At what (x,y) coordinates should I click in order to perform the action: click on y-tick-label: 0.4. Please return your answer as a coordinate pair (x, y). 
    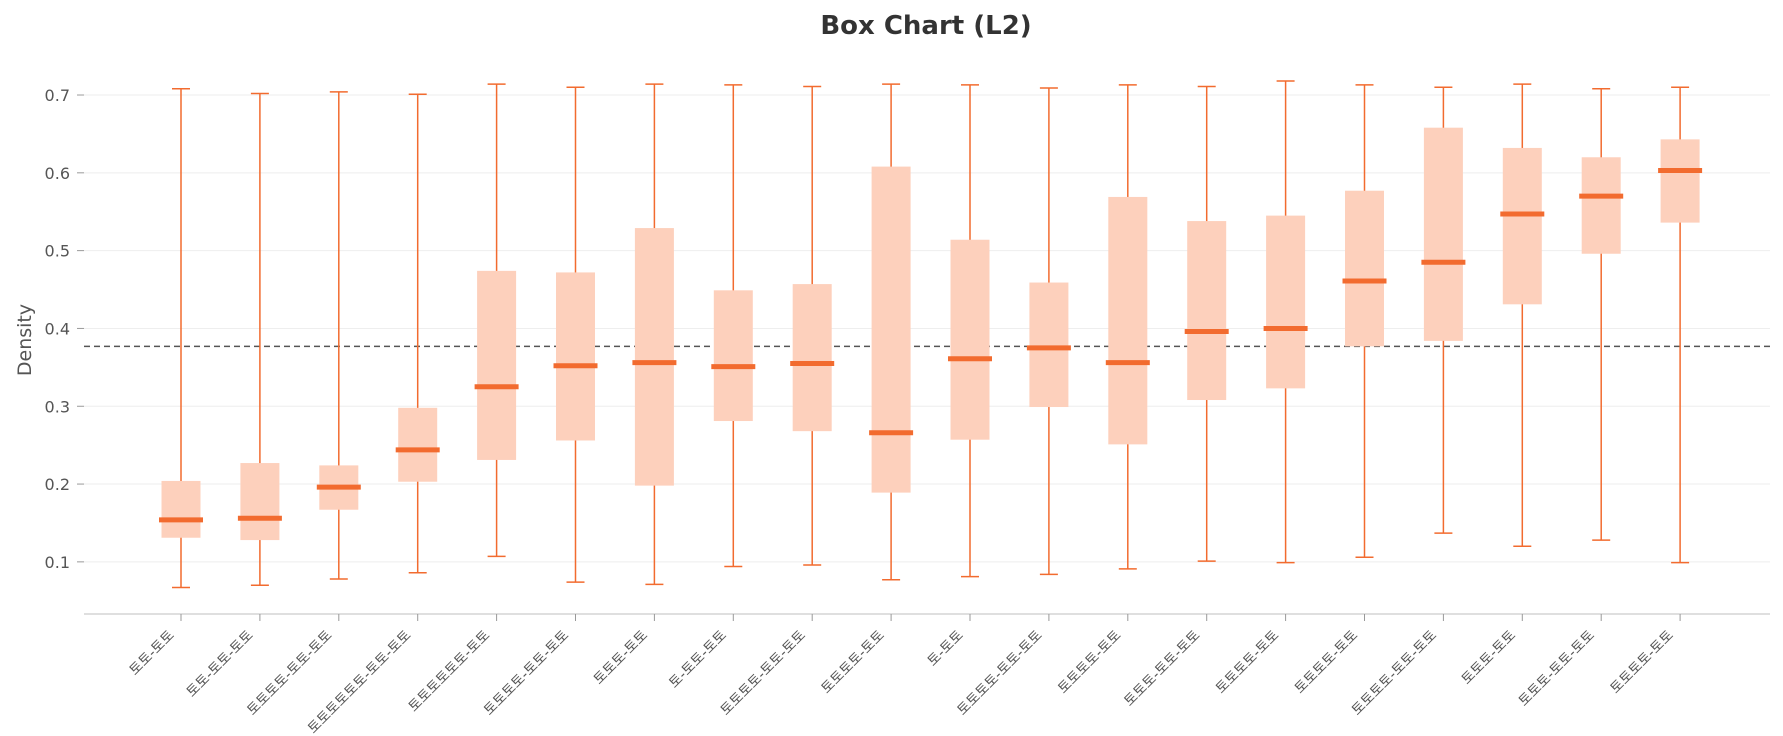
    Looking at the image, I should click on (57, 328).